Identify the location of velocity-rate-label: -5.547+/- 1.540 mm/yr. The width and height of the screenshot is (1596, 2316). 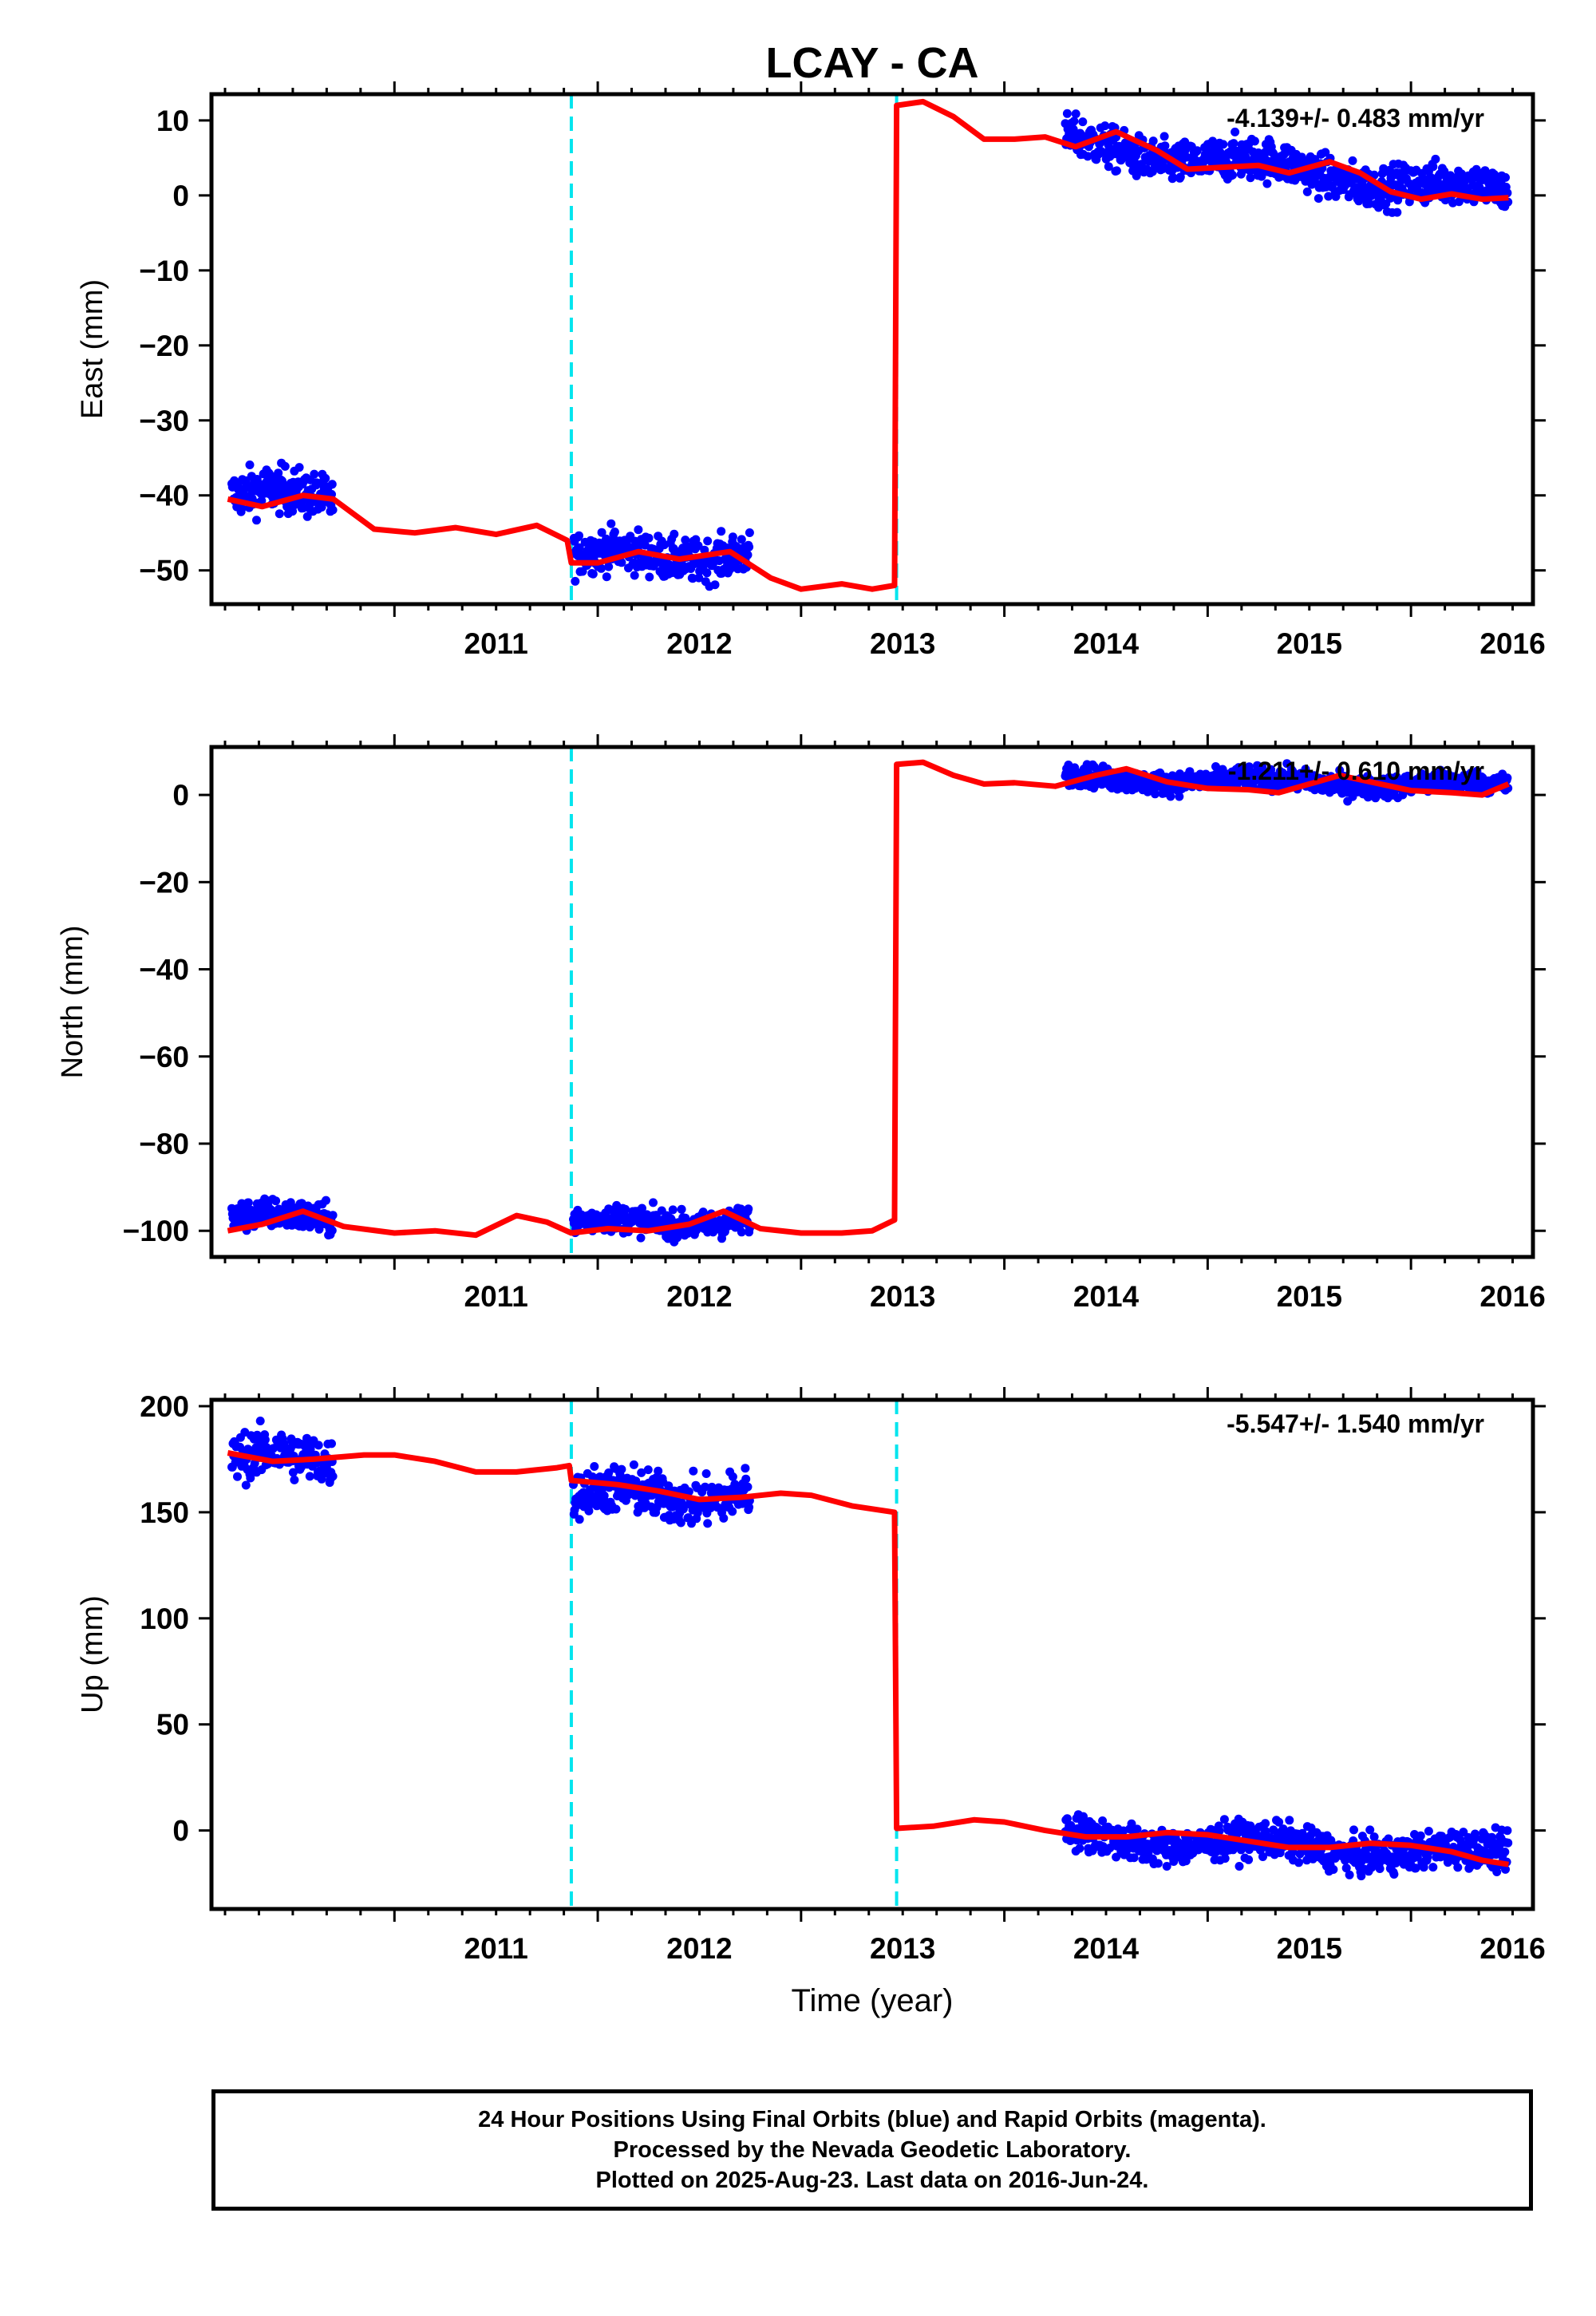
(1355, 1423).